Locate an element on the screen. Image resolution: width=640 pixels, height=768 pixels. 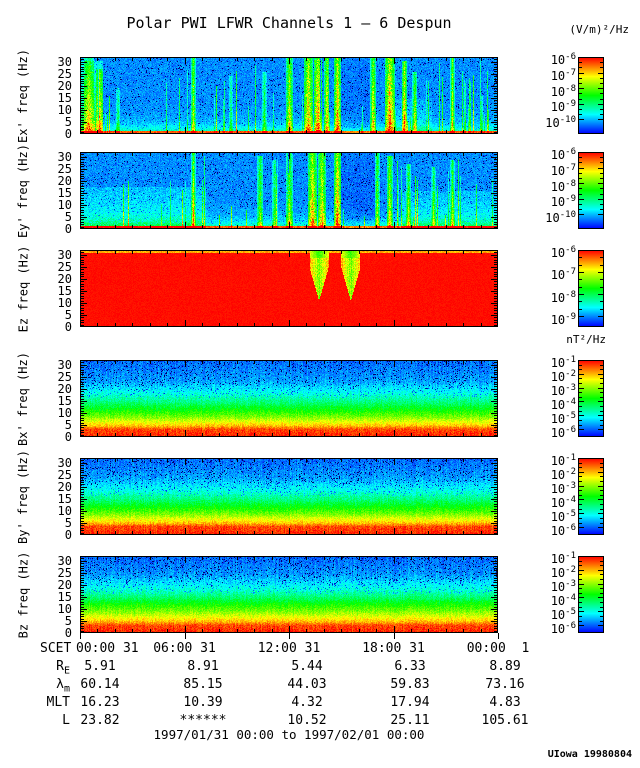
colorbar-tick-label: 10-1 is located at coordinates (563, 460).